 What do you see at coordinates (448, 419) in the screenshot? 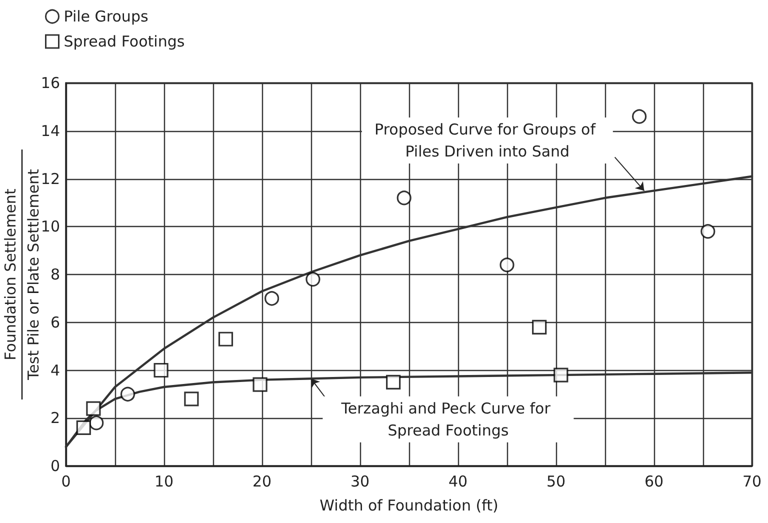
I see `annotation: Terzaghi and Peck Curve for Spread Footings` at bounding box center [448, 419].